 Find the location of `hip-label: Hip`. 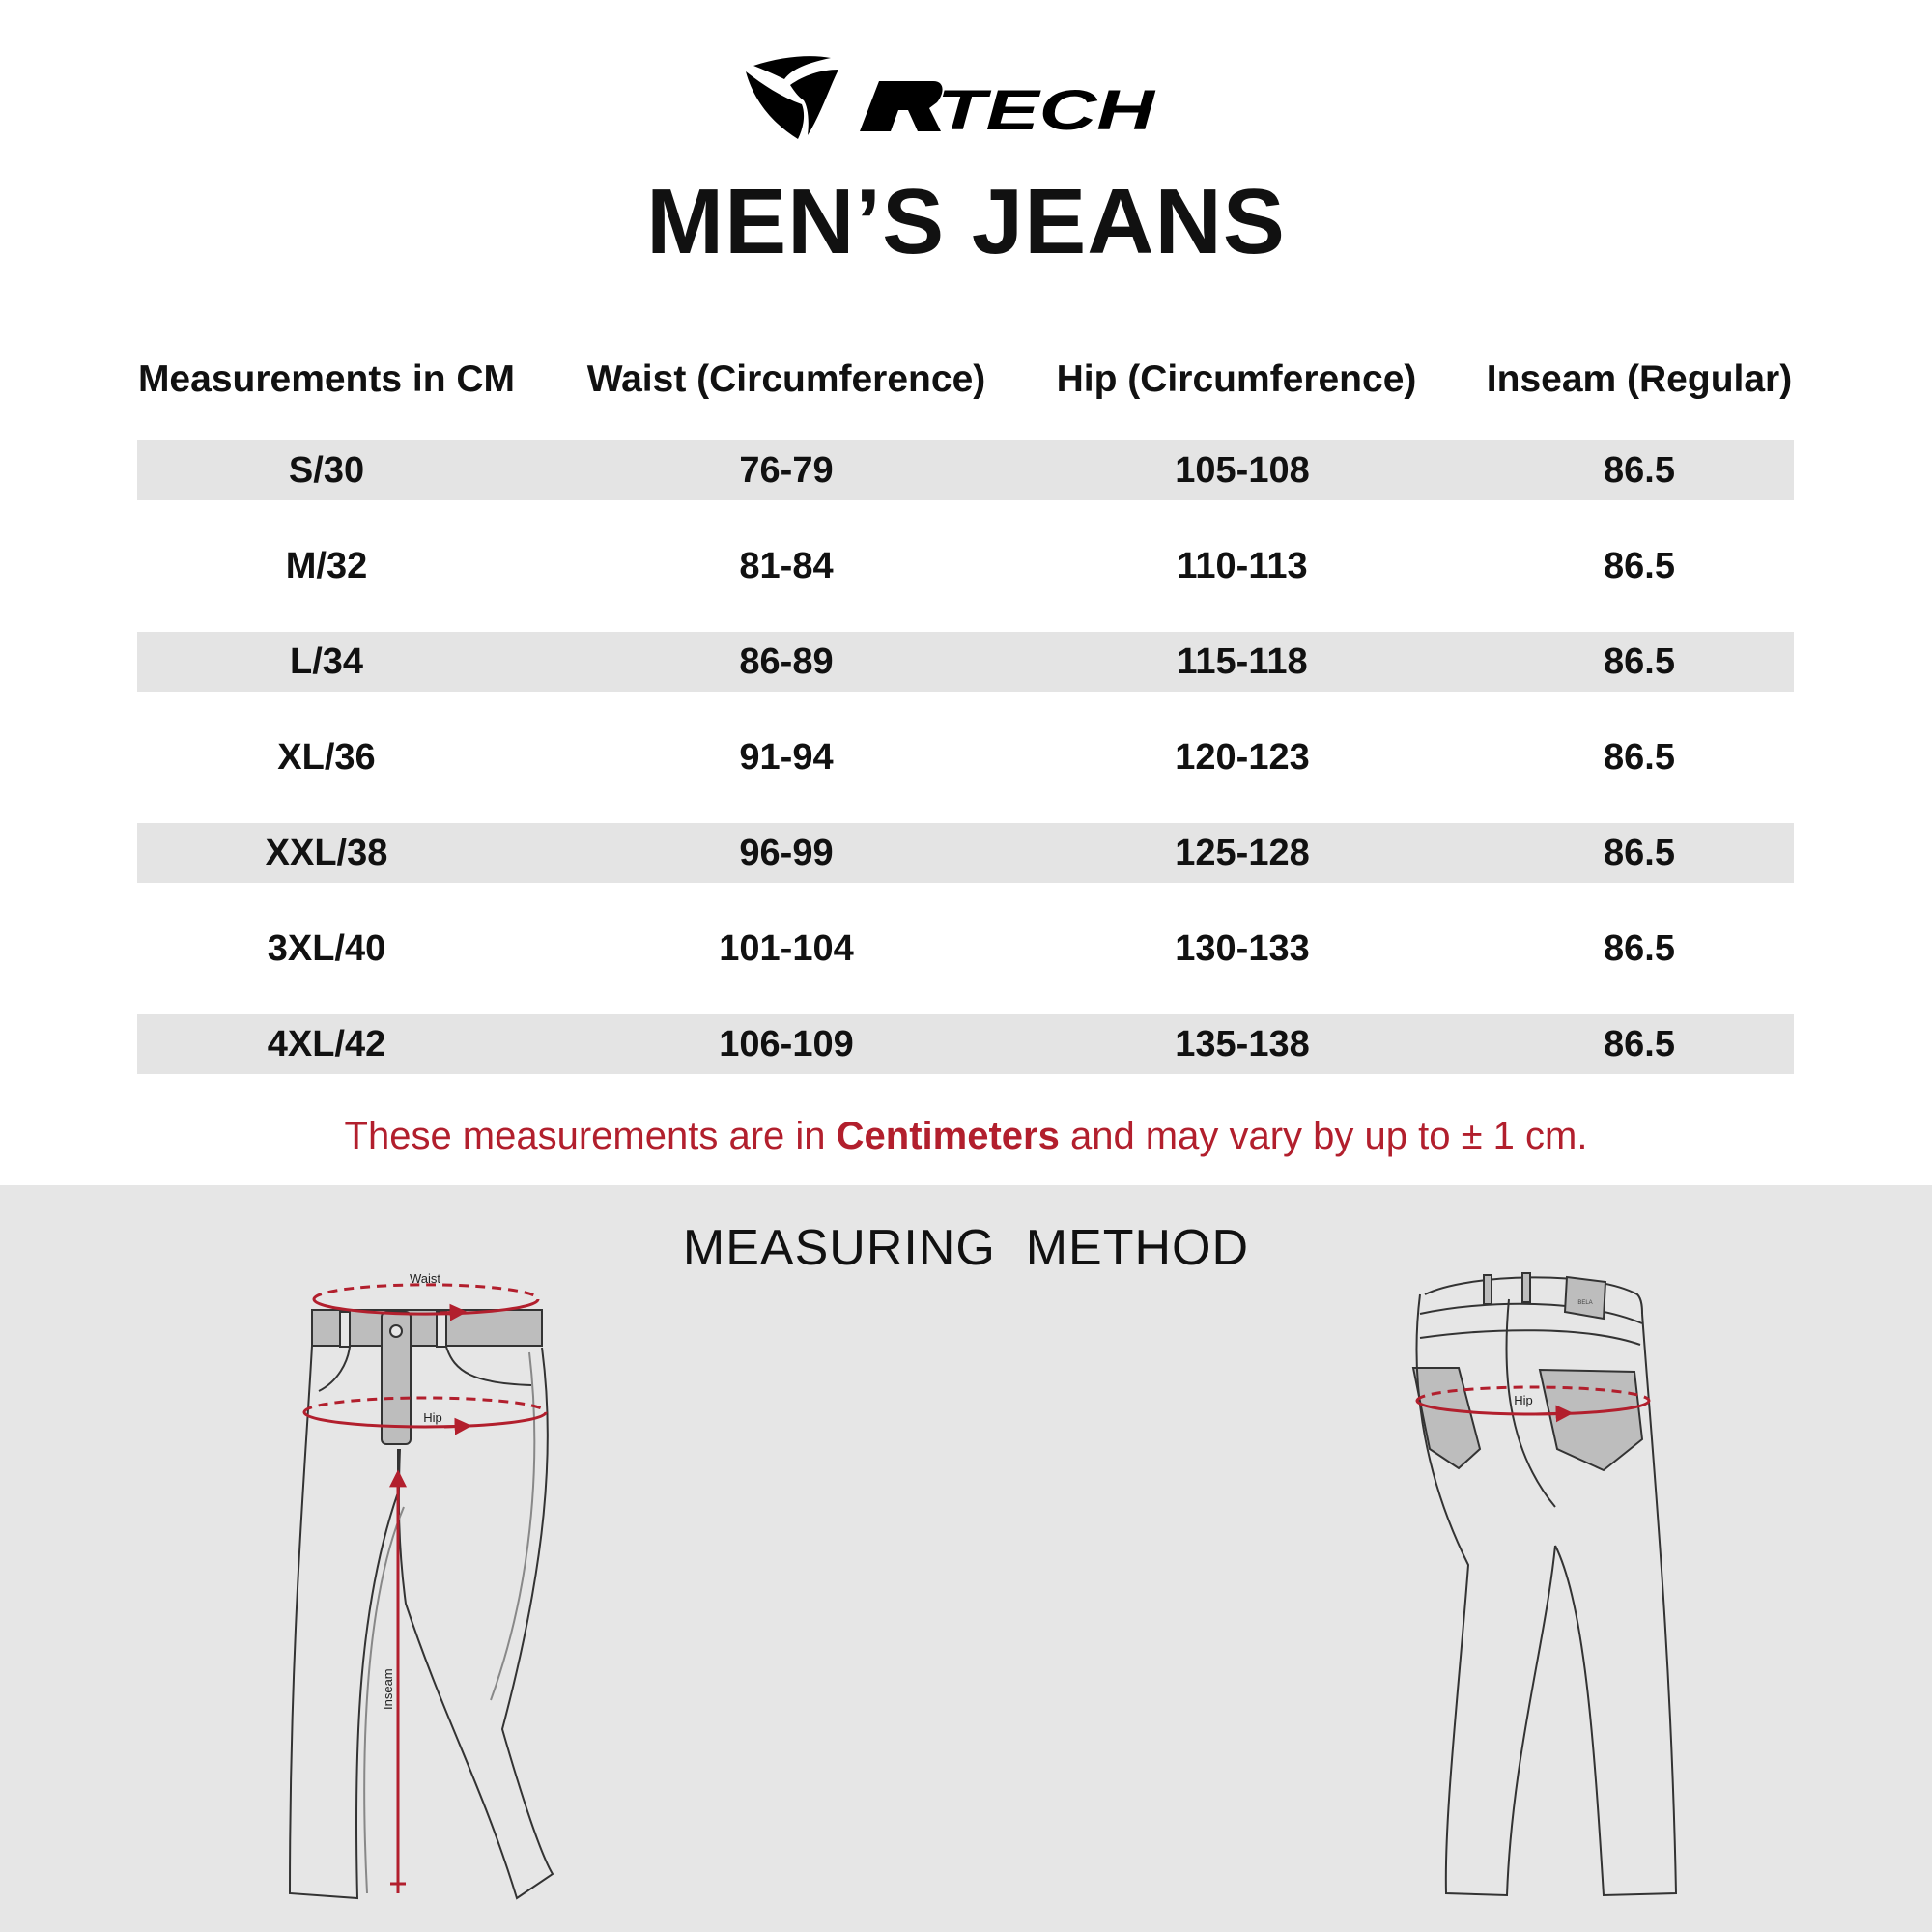

hip-label: Hip is located at coordinates (432, 1417).